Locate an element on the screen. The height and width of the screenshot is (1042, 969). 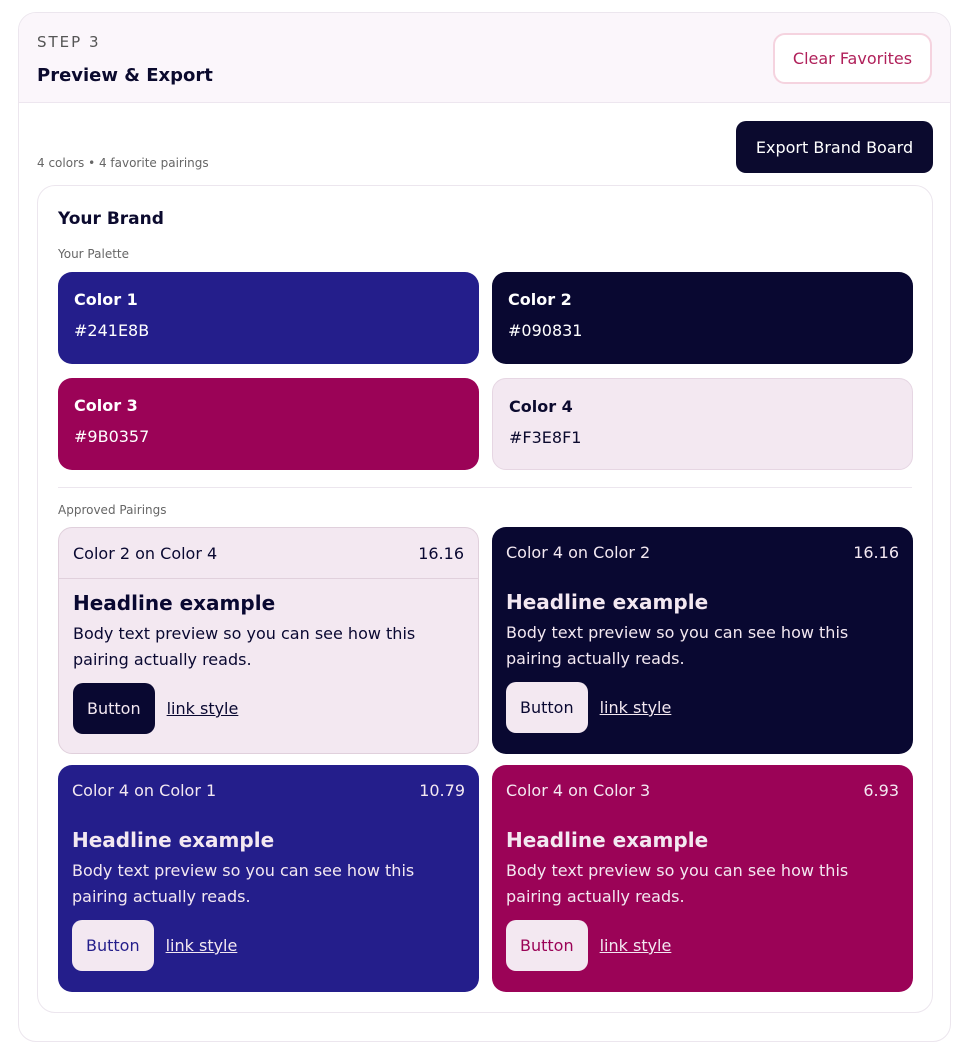
contrast-ratio: 10.79 is located at coordinates (442, 790).